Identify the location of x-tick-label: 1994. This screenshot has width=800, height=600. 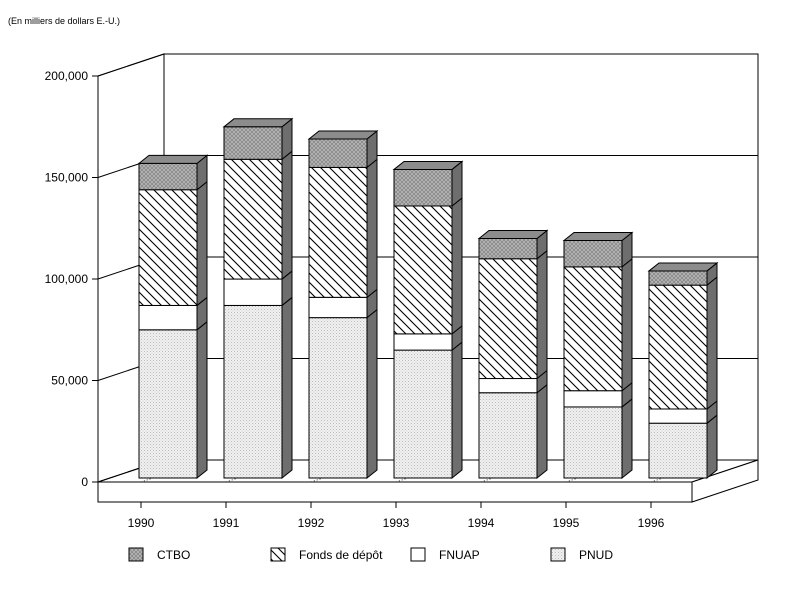
(481, 523).